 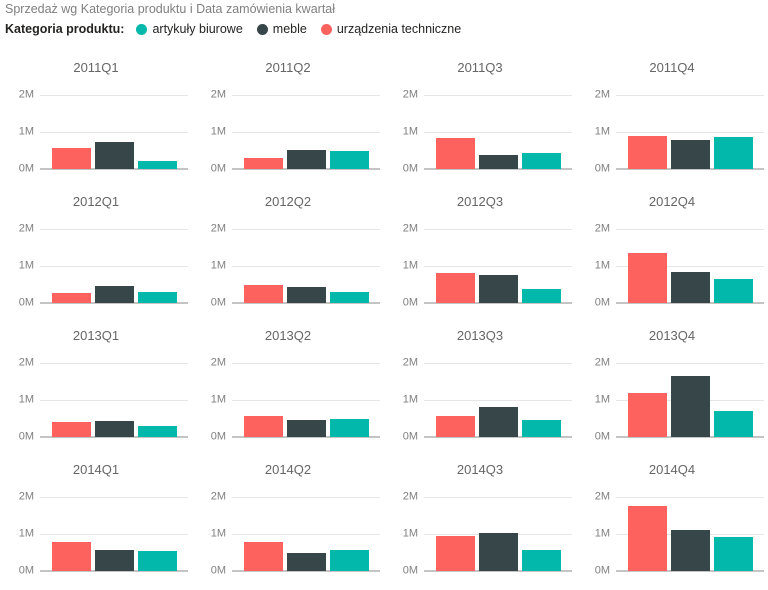 I want to click on small-multiple-title: 2014Q1, so click(x=96, y=469).